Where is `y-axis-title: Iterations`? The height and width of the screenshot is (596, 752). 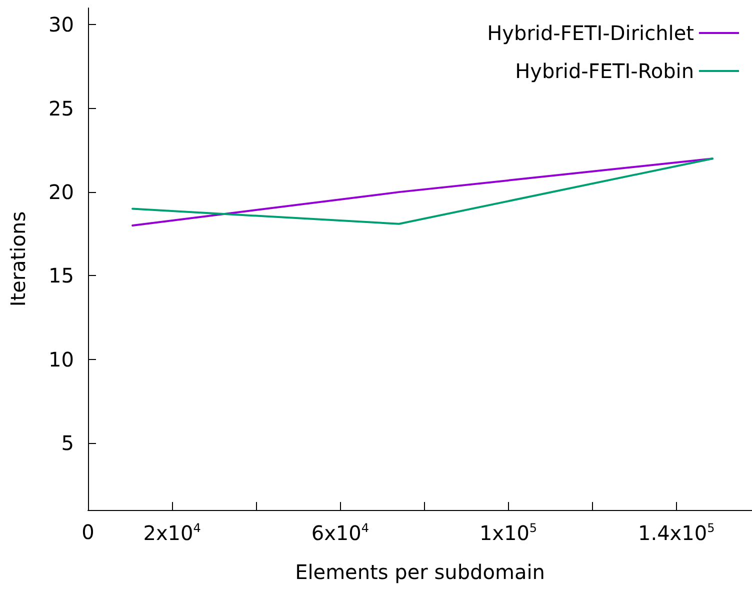 y-axis-title: Iterations is located at coordinates (18, 259).